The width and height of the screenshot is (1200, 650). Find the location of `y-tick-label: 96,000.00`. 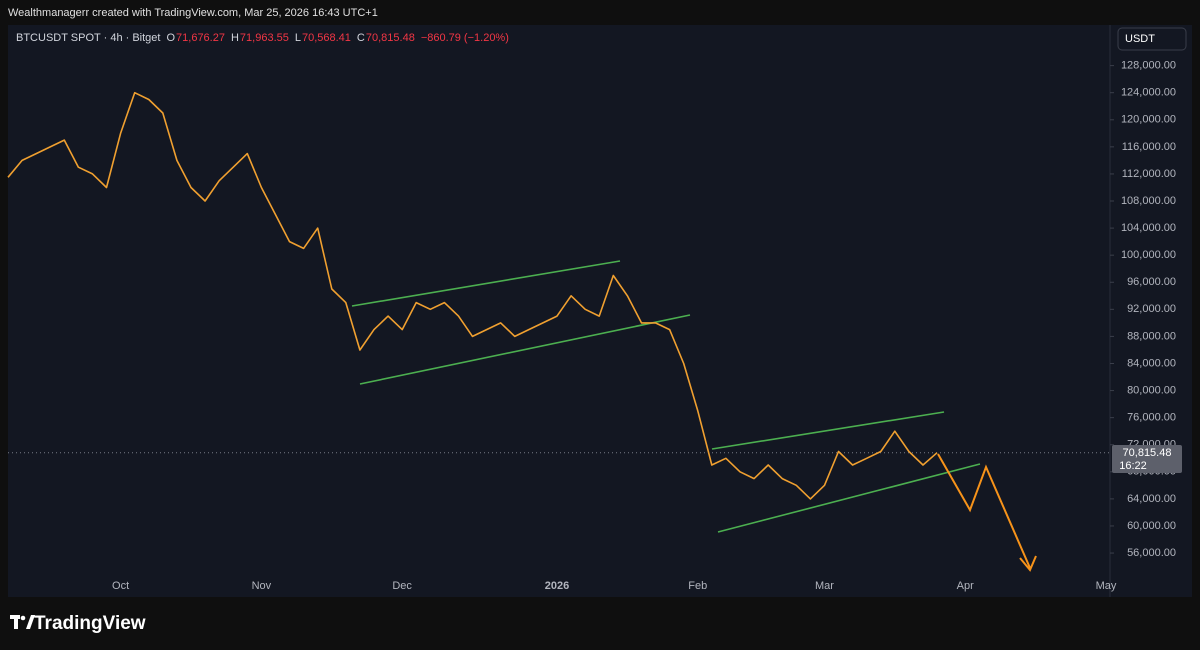

y-tick-label: 96,000.00 is located at coordinates (1151, 282).